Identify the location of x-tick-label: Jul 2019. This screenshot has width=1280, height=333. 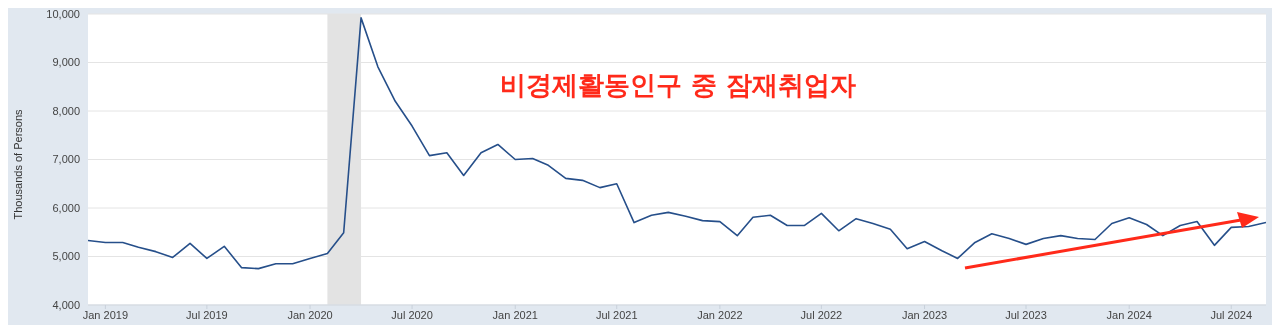
(207, 314).